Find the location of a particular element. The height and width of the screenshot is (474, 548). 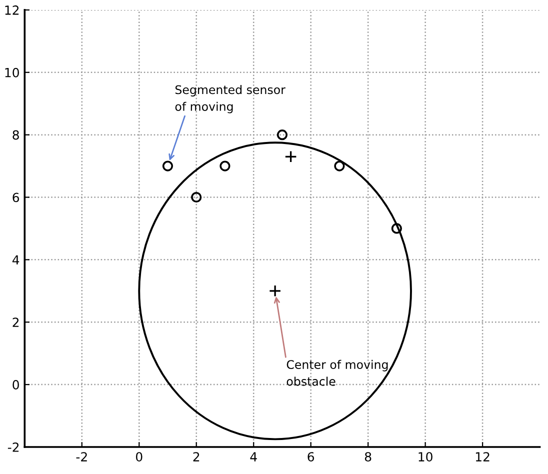

annotation: Center of moving obstacle is located at coordinates (337, 373).